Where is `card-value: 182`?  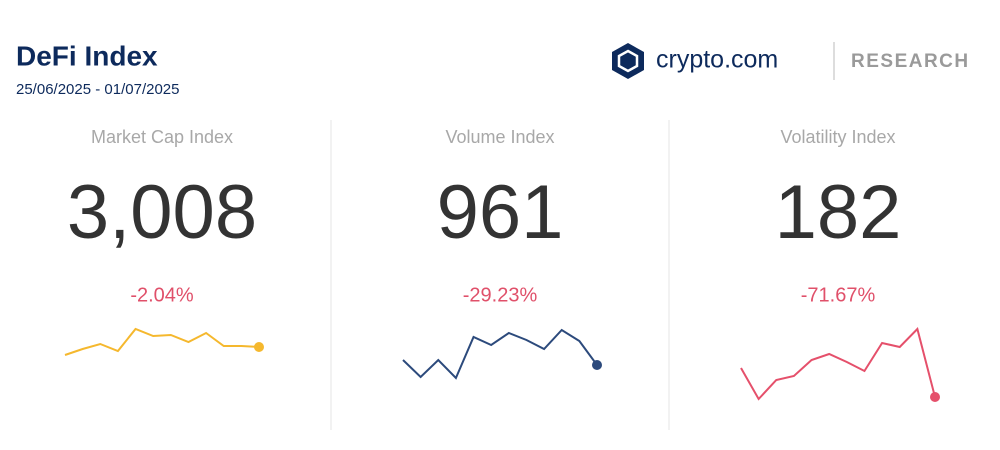
card-value: 182 is located at coordinates (838, 212).